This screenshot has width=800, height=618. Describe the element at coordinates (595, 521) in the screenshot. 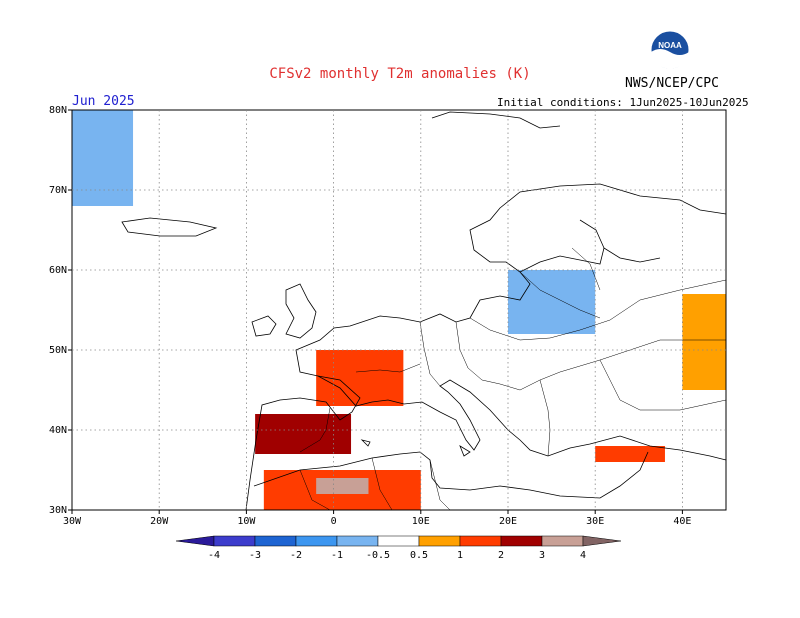

I see `lon-tick-label: 30E` at that location.